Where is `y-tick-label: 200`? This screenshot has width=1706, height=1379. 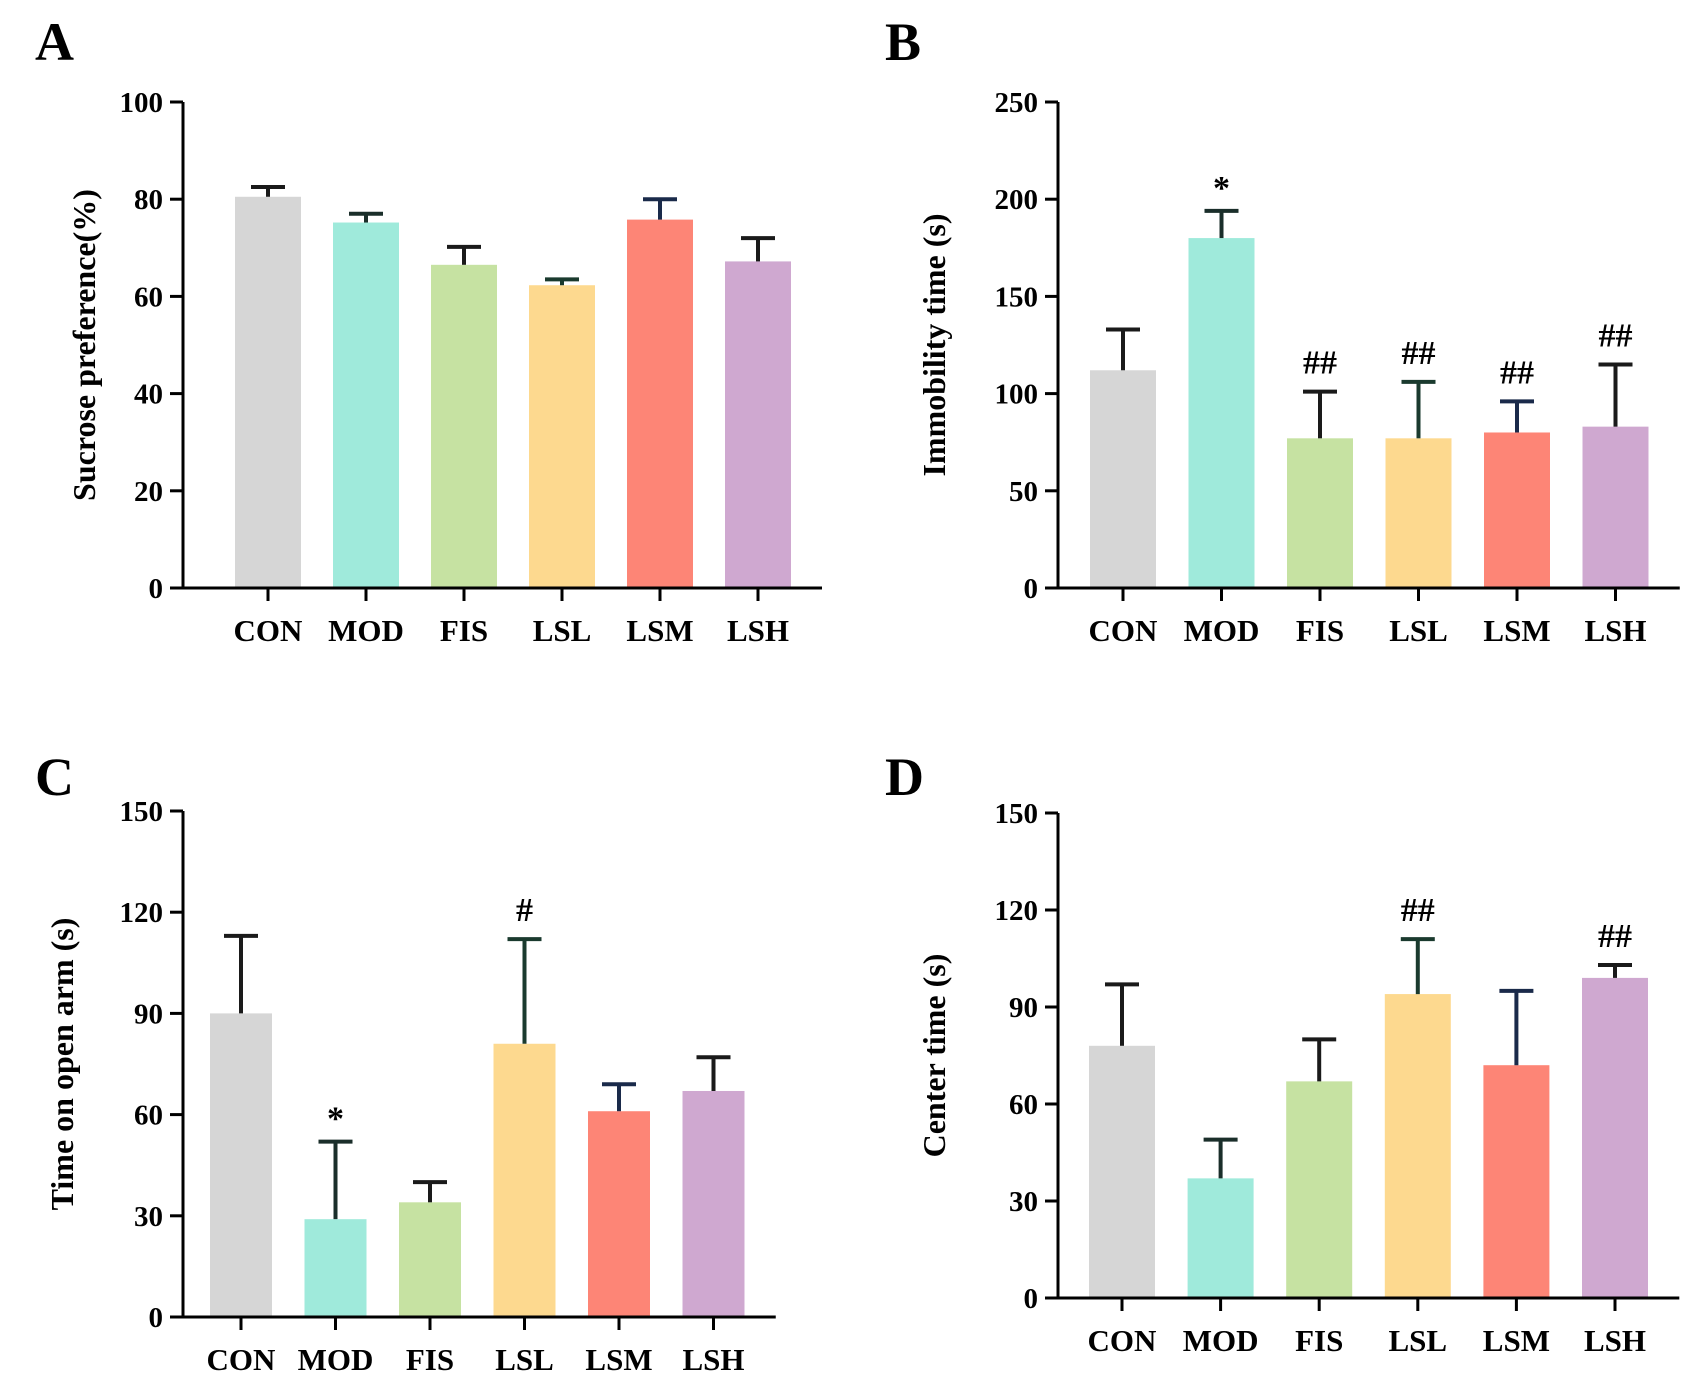
y-tick-label: 200 is located at coordinates (1017, 200).